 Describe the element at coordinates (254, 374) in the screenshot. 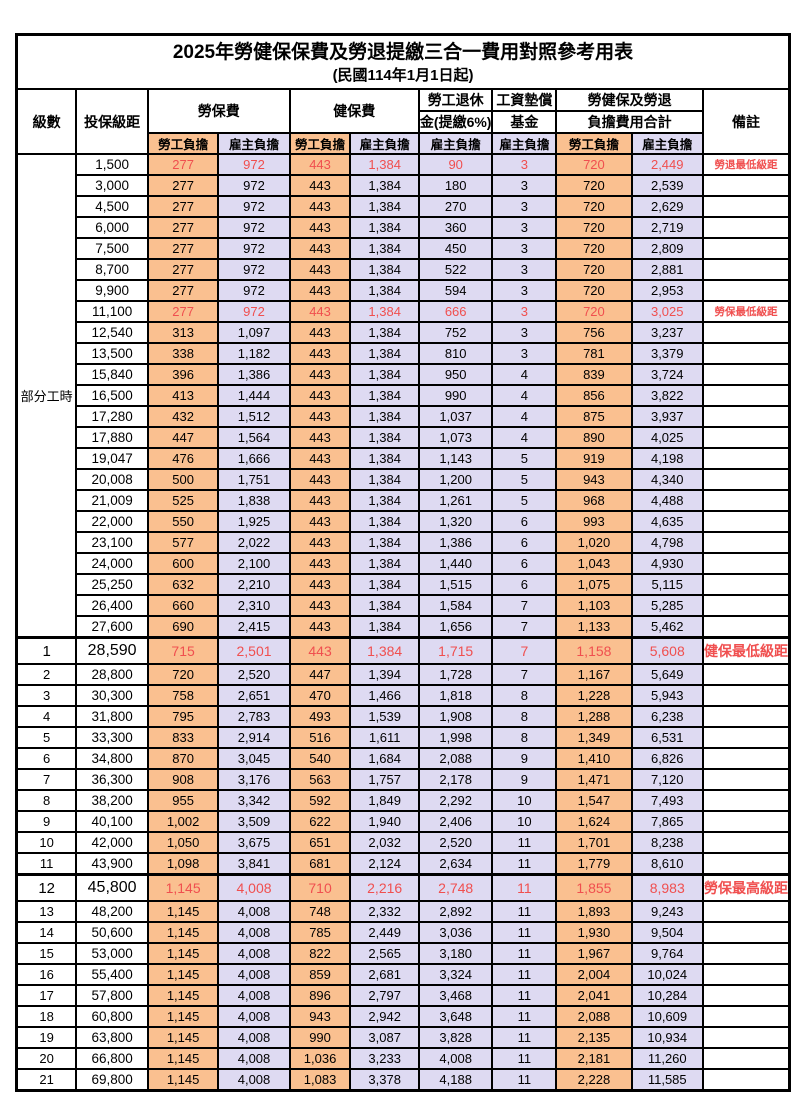

I see `cell-labor-employer: 1,386` at that location.